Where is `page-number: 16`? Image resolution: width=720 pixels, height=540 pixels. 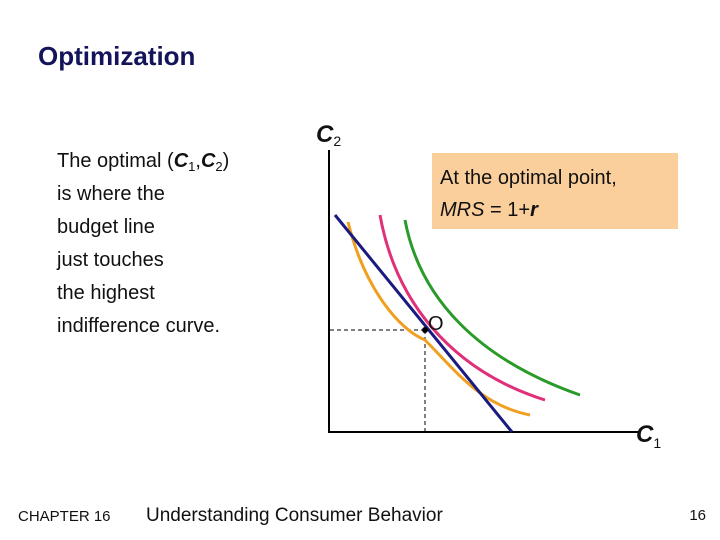 page-number: 16 is located at coordinates (697, 515).